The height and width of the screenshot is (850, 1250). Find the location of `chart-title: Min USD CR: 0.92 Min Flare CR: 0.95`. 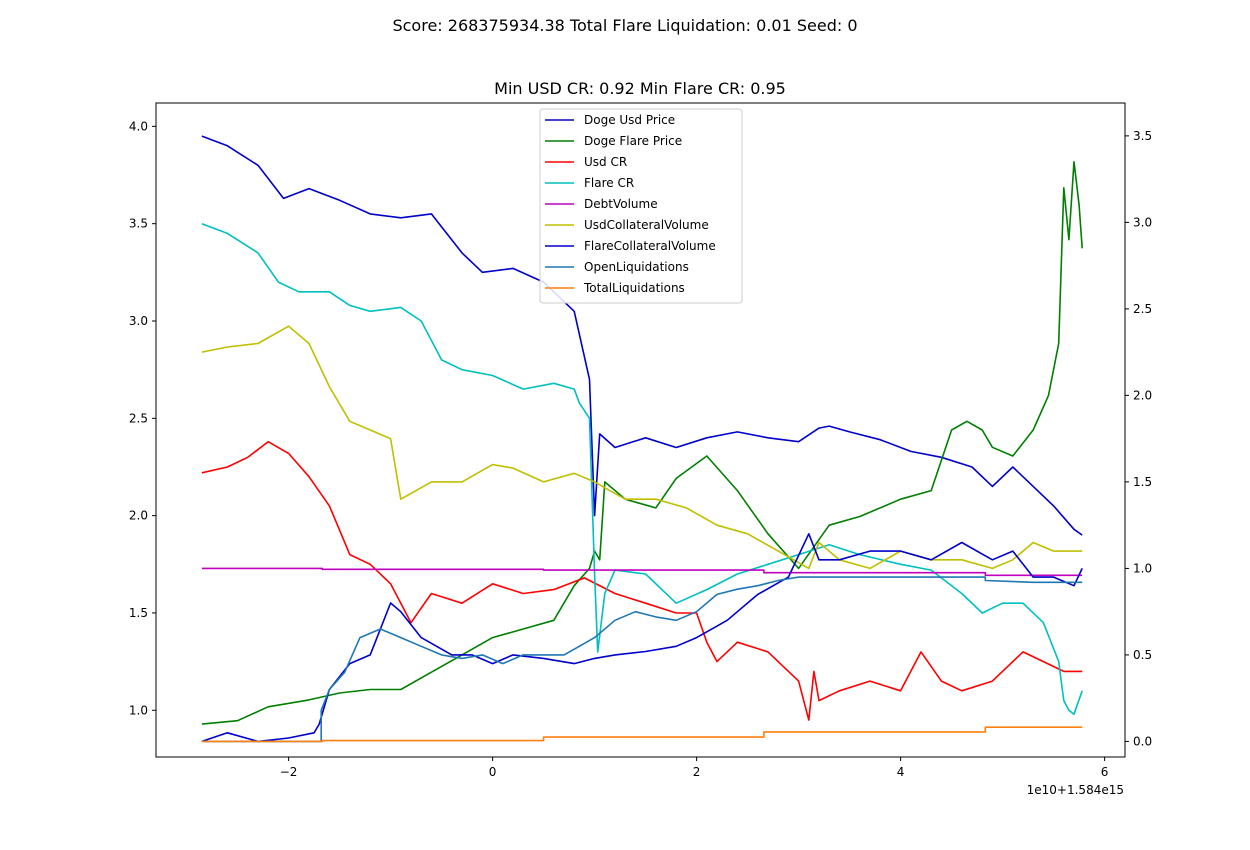

chart-title: Min USD CR: 0.92 Min Flare CR: 0.95 is located at coordinates (640, 88).